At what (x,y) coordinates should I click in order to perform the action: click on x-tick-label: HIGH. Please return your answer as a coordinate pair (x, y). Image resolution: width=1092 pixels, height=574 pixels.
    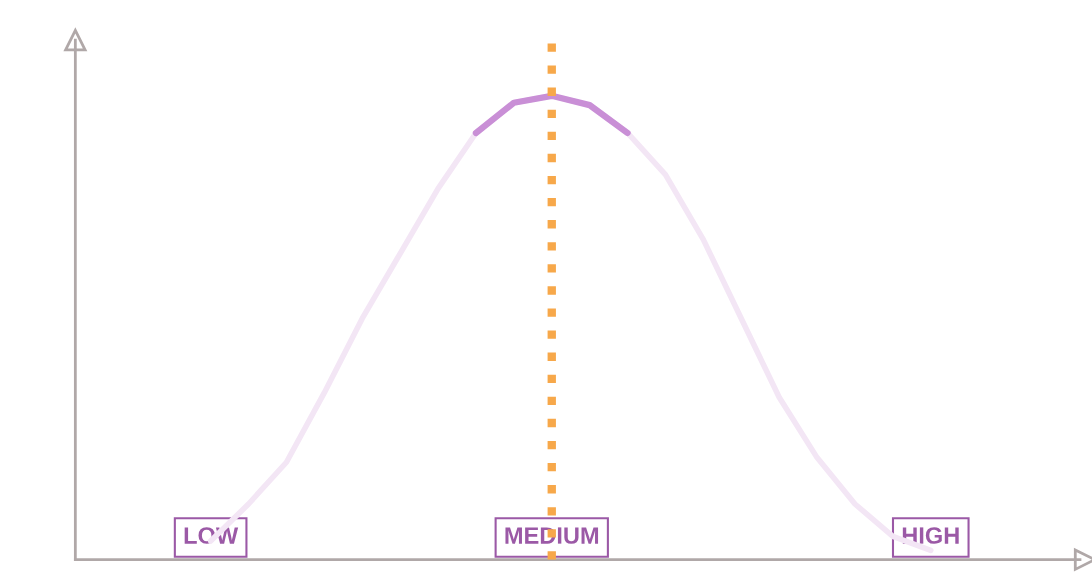
    Looking at the image, I should click on (930, 535).